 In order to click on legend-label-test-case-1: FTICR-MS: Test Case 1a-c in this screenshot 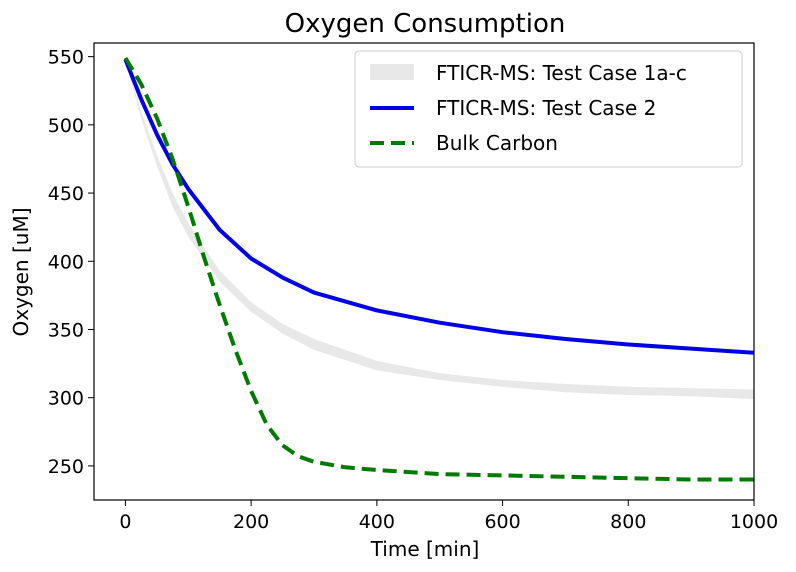, I will do `click(561, 73)`.